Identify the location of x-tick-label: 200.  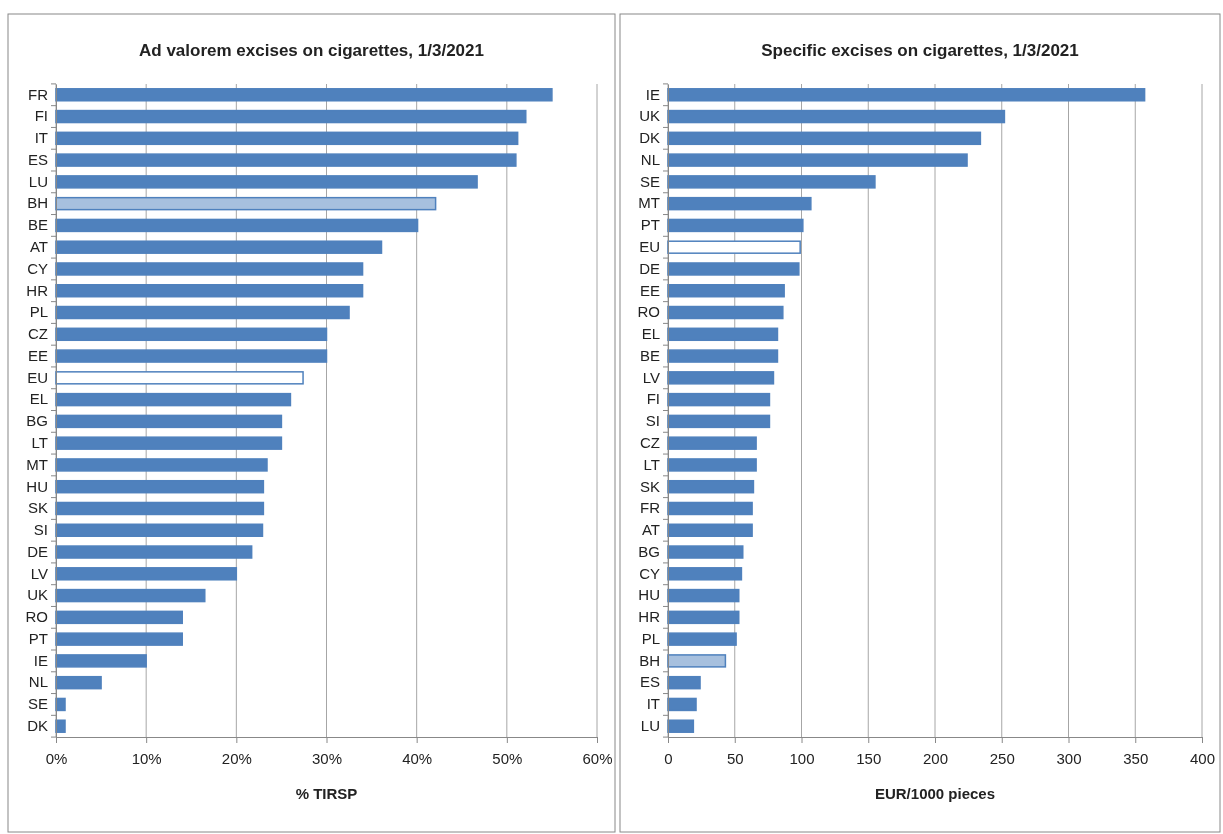
(935, 758).